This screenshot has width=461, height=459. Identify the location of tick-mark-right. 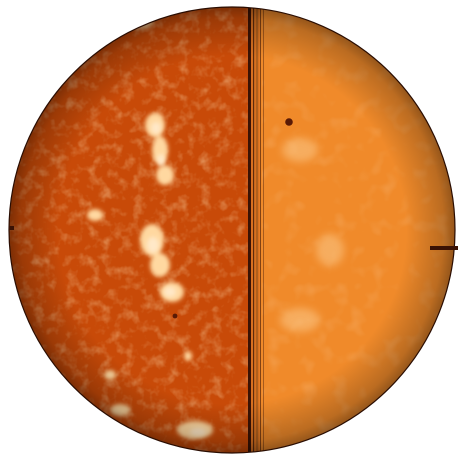
(444, 248).